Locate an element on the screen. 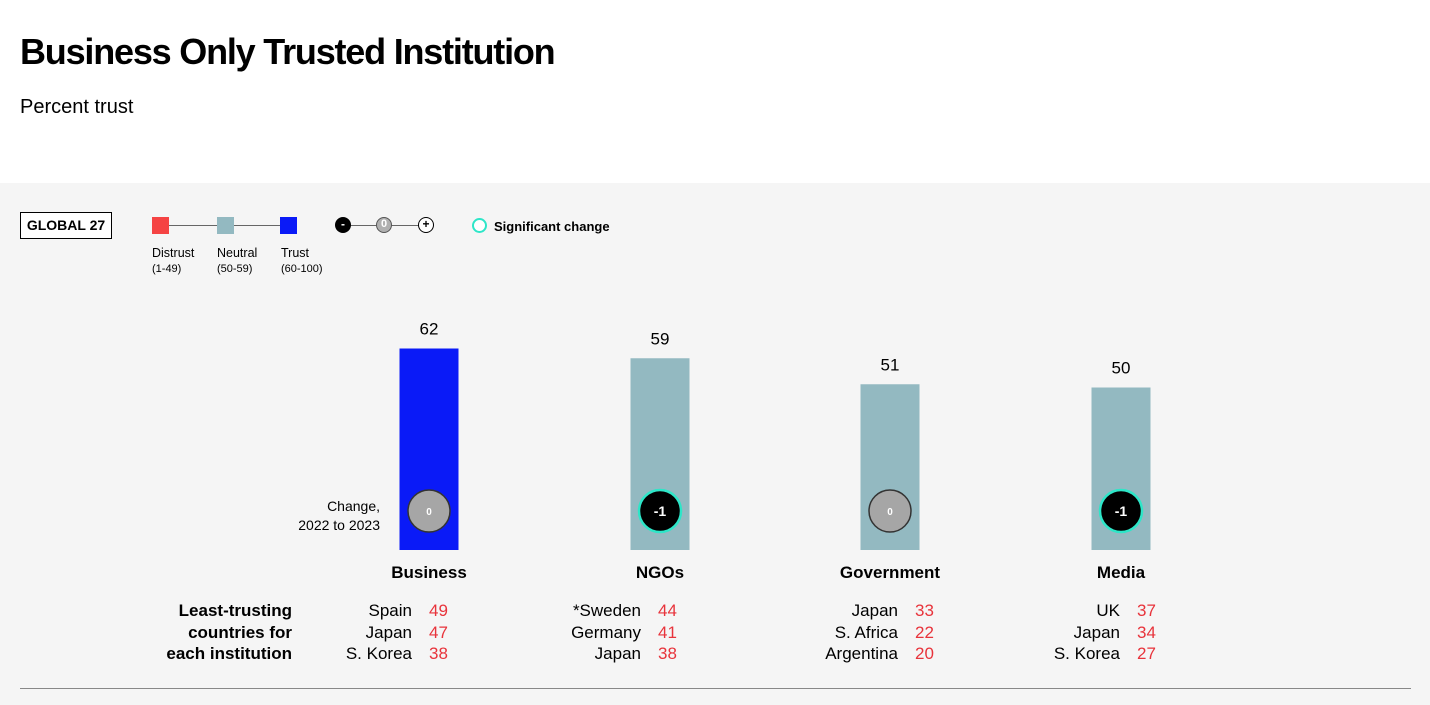 This screenshot has height=705, width=1430. zero-circle-icon: 0 is located at coordinates (384, 225).